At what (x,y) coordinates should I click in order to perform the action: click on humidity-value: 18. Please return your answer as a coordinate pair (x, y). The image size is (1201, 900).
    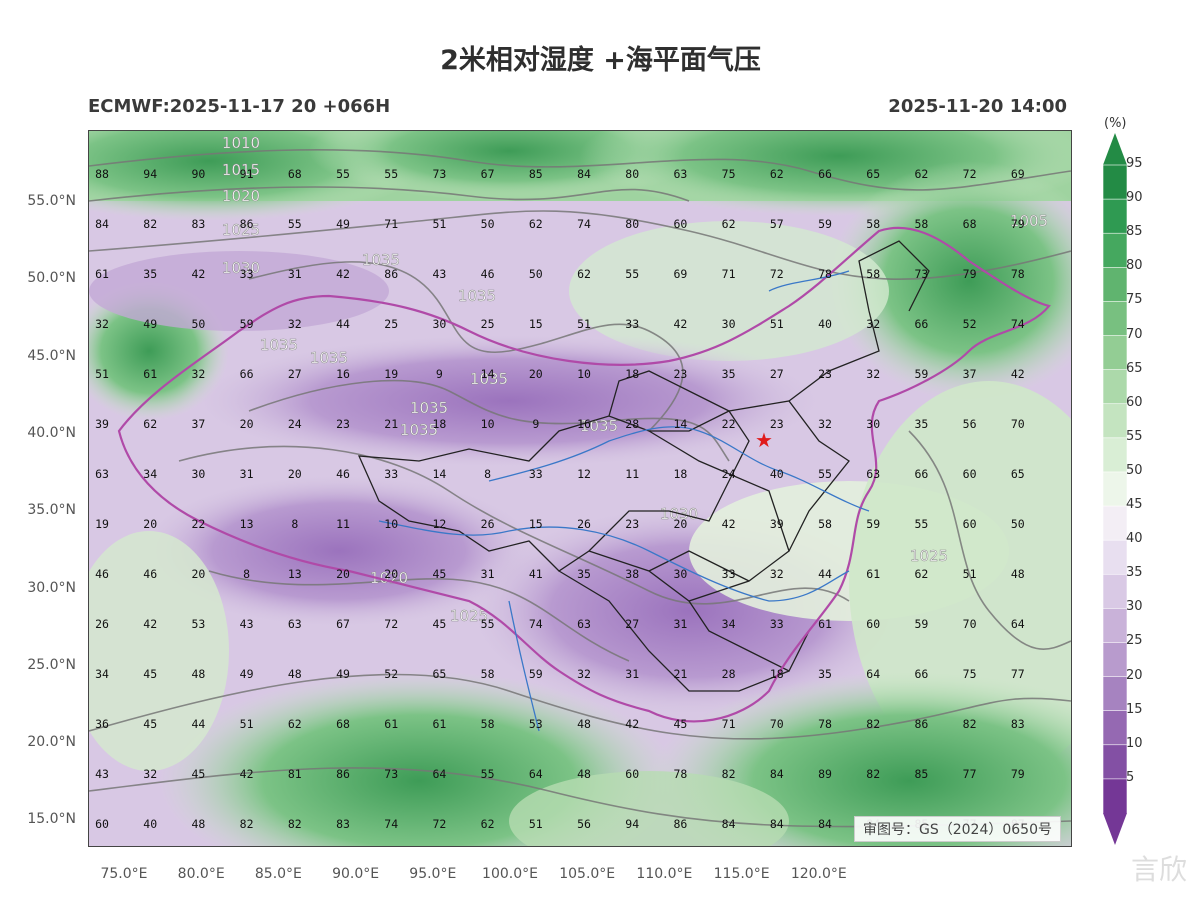
    Looking at the image, I should click on (632, 374).